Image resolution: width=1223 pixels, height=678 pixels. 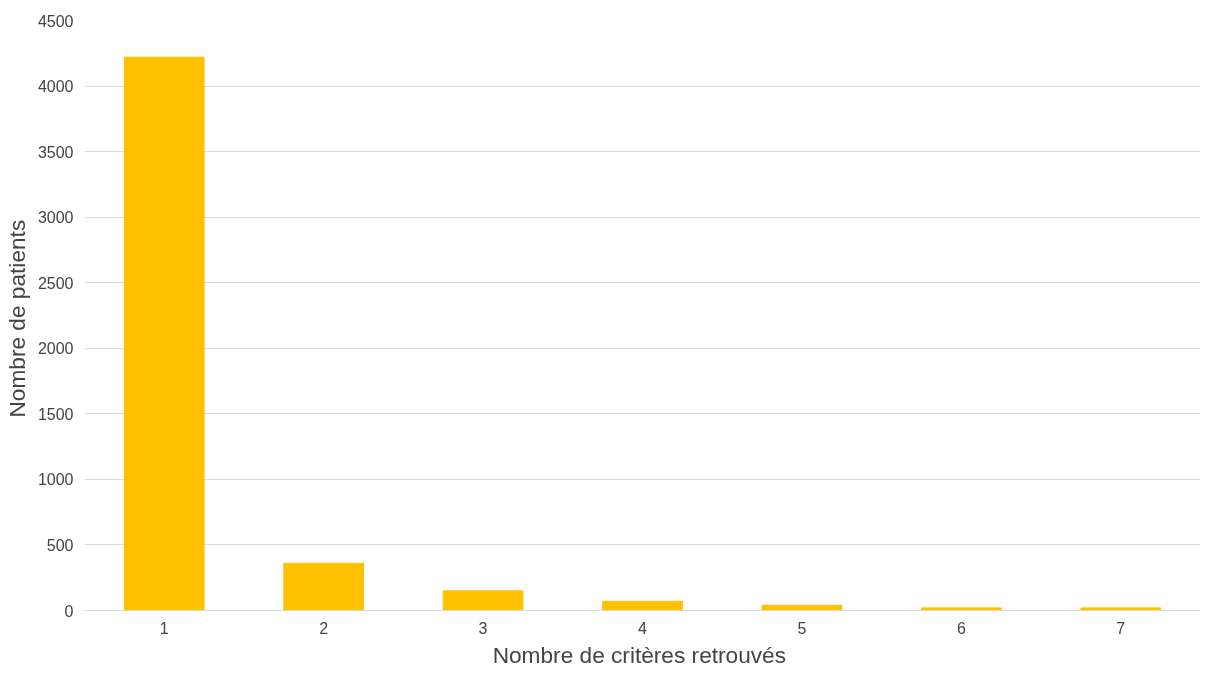 What do you see at coordinates (16, 318) in the screenshot?
I see `y-axis-title: Nombre de patients` at bounding box center [16, 318].